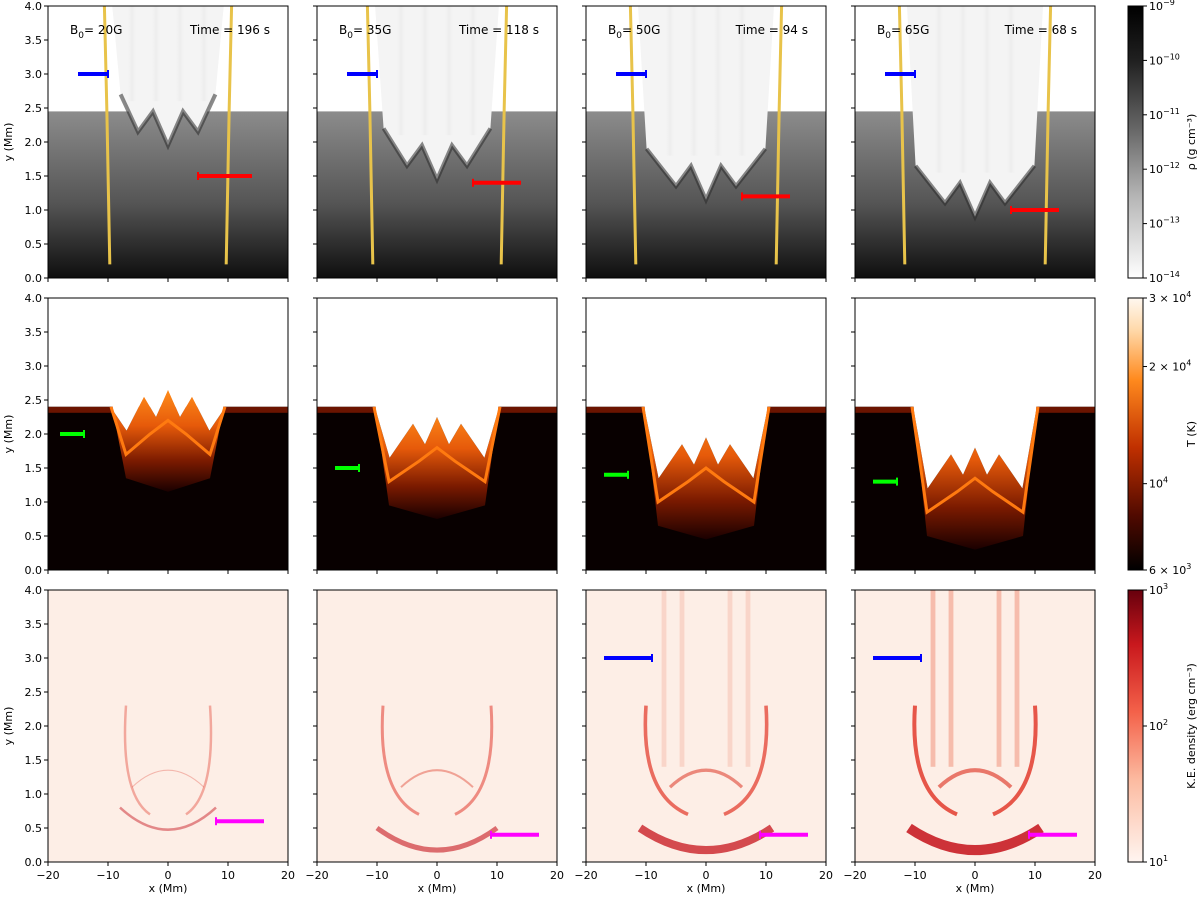 Image resolution: width=1200 pixels, height=900 pixels. I want to click on colorbar-tick-label: 10⁻¹², so click(1164, 168).